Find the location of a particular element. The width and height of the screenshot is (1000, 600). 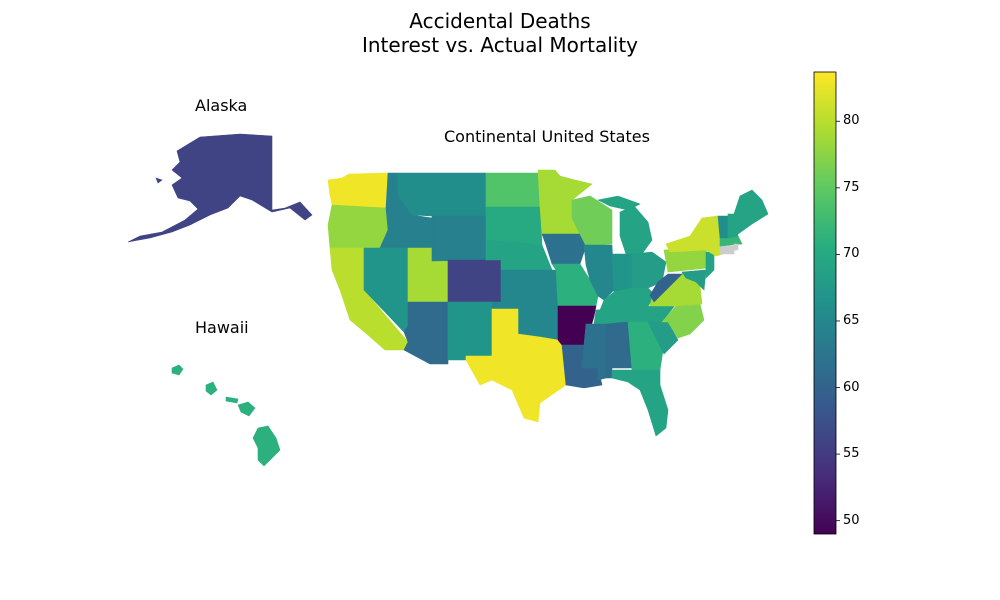

state-south-carolina is located at coordinates (663, 338).